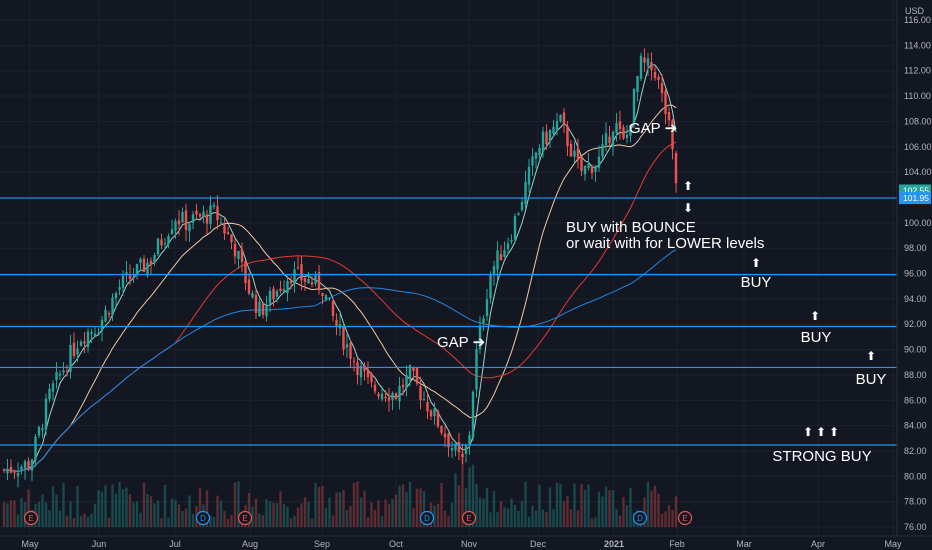  Describe the element at coordinates (461, 342) in the screenshot. I see `annotation-text: GAP ➔` at that location.